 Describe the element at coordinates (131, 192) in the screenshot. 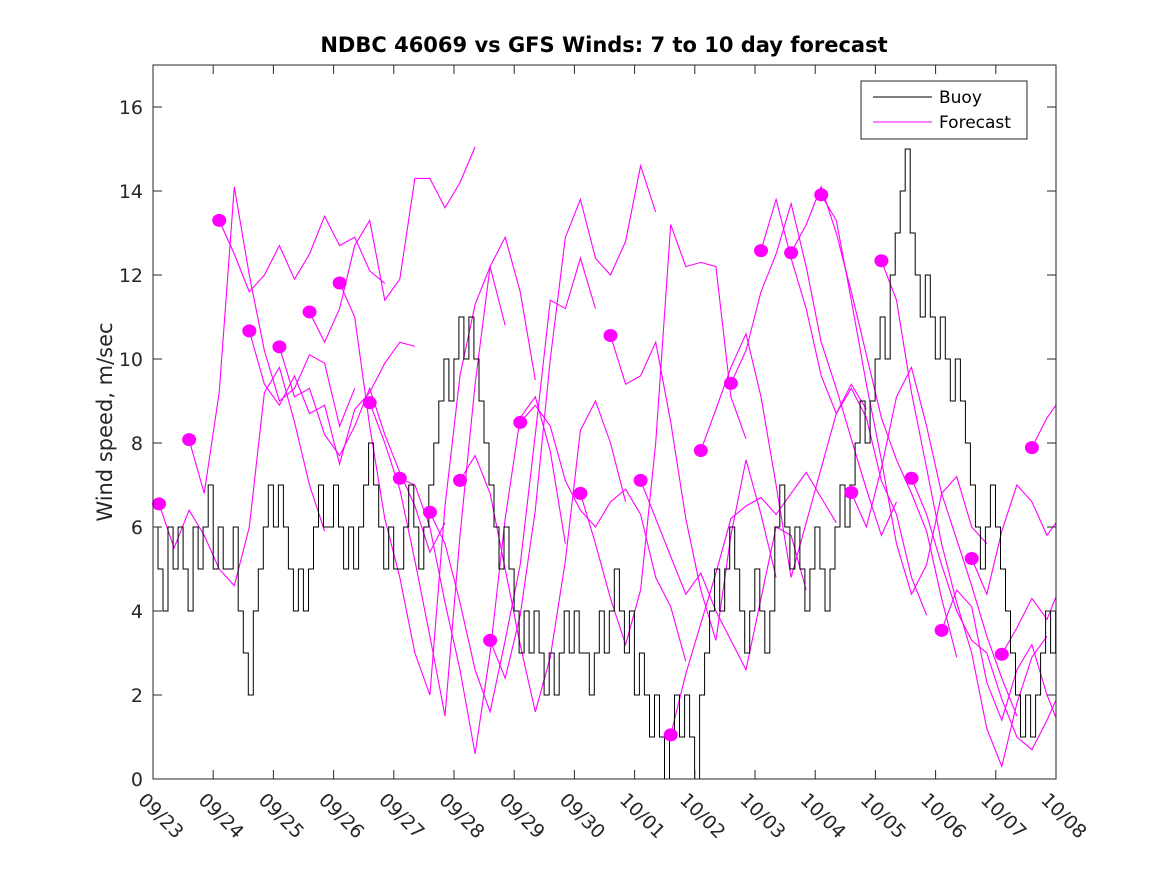

I see `y-tick-label: 14` at that location.